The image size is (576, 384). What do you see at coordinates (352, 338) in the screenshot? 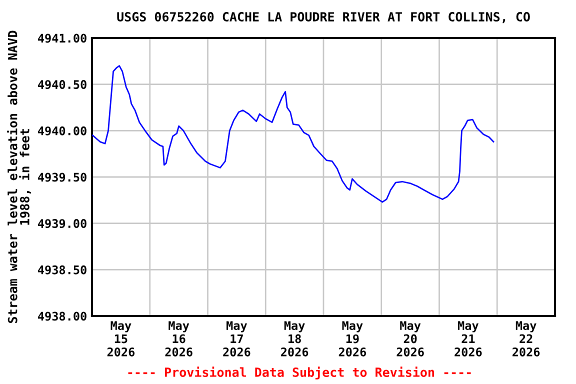
I see `x-tick-label: May 19 2026` at bounding box center [352, 338].